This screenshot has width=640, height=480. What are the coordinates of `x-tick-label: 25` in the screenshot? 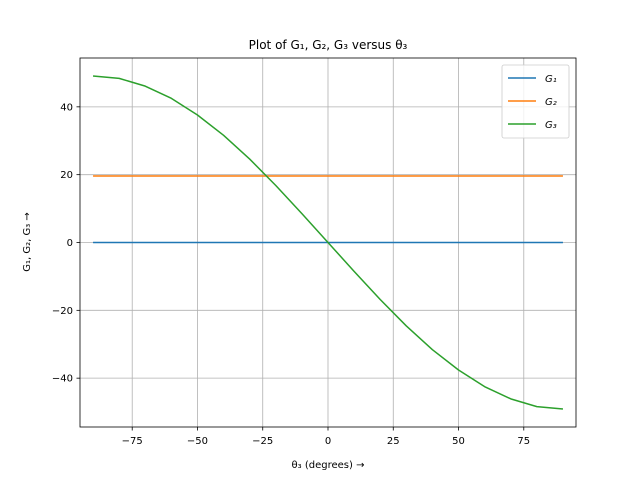 It's located at (393, 441).